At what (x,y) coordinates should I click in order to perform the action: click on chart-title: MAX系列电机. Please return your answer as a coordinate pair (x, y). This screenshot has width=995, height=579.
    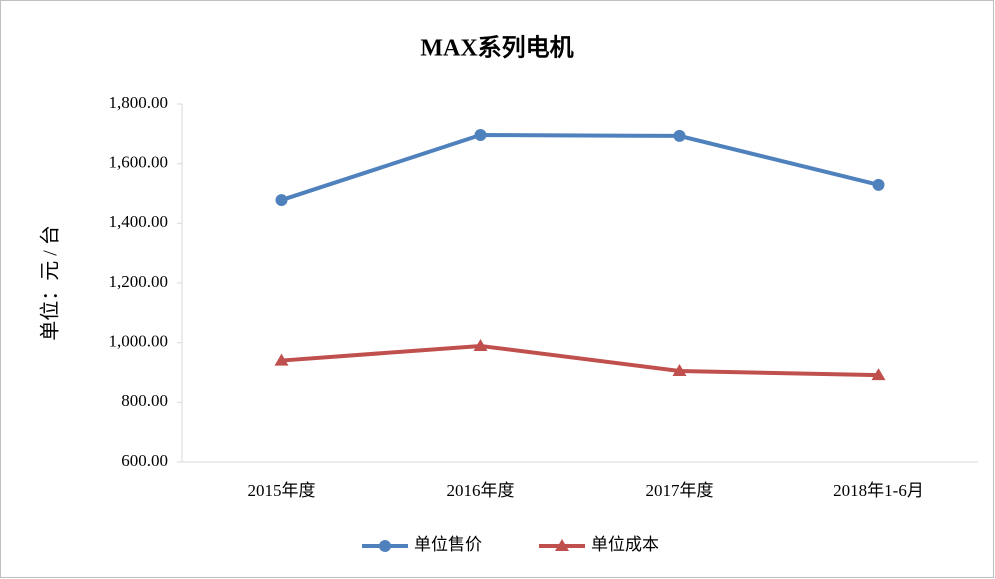
    Looking at the image, I should click on (496, 48).